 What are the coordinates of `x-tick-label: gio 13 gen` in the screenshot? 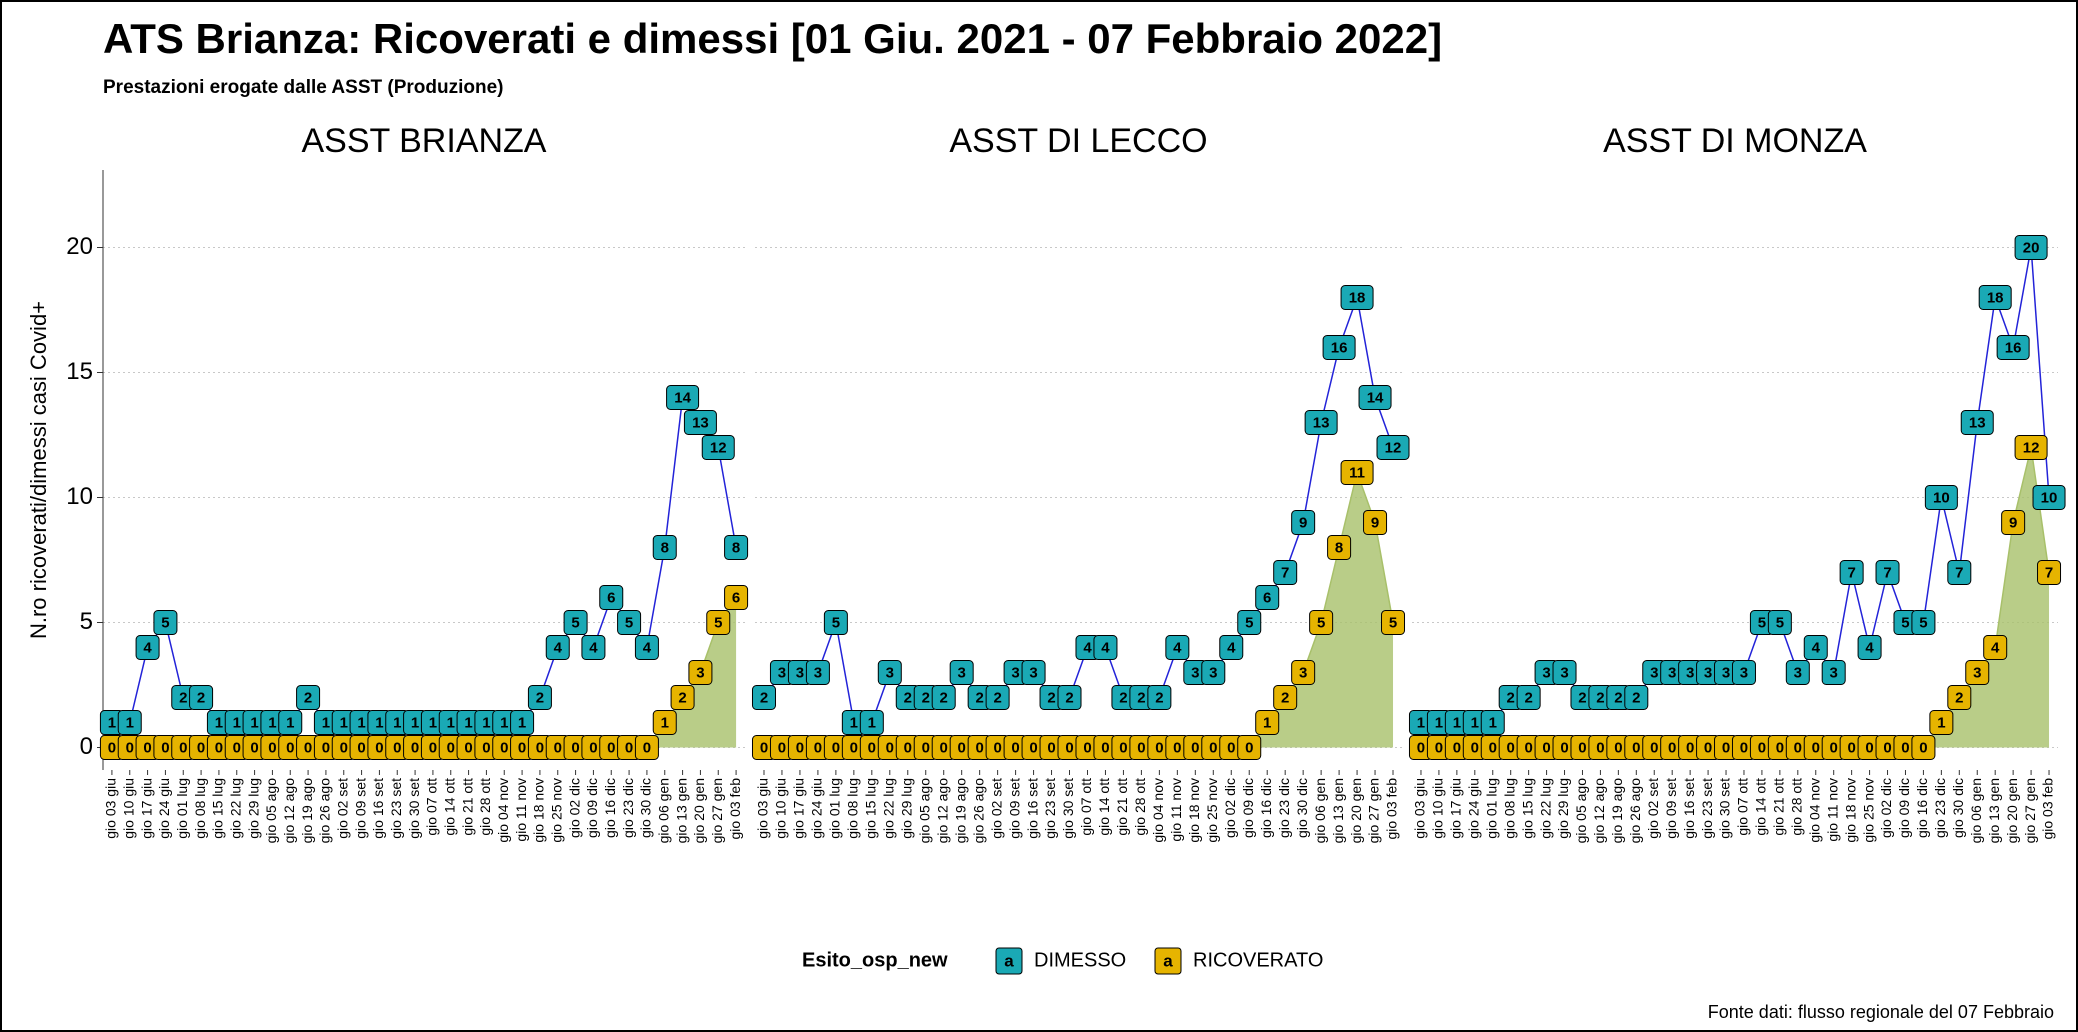 It's located at (1338, 810).